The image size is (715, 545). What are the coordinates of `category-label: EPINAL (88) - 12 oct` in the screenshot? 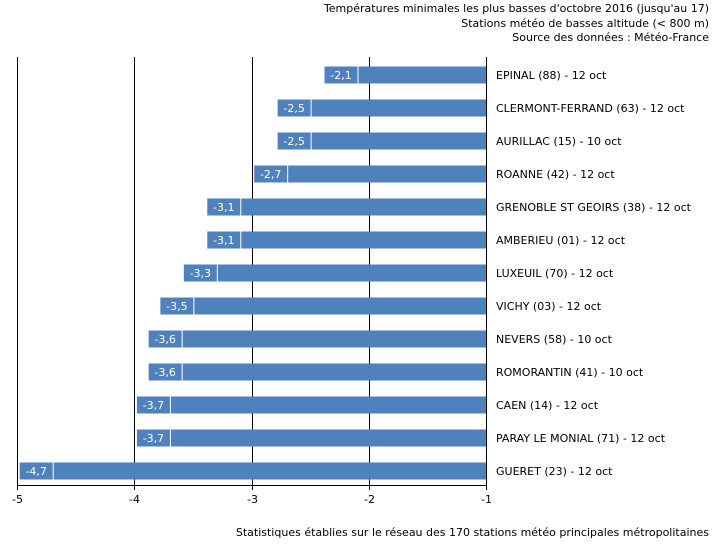 It's located at (551, 75).